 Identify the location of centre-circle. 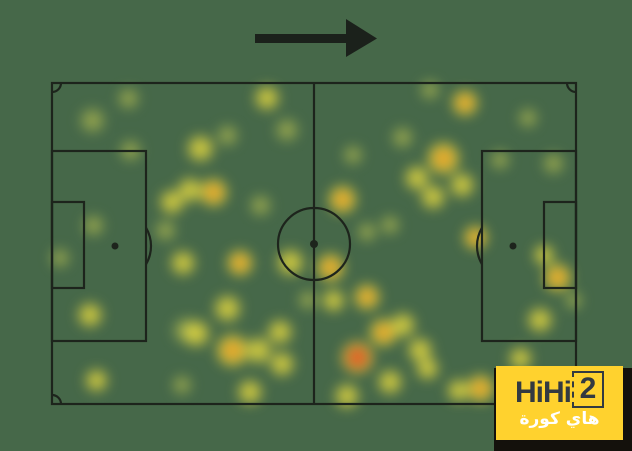
(314, 244).